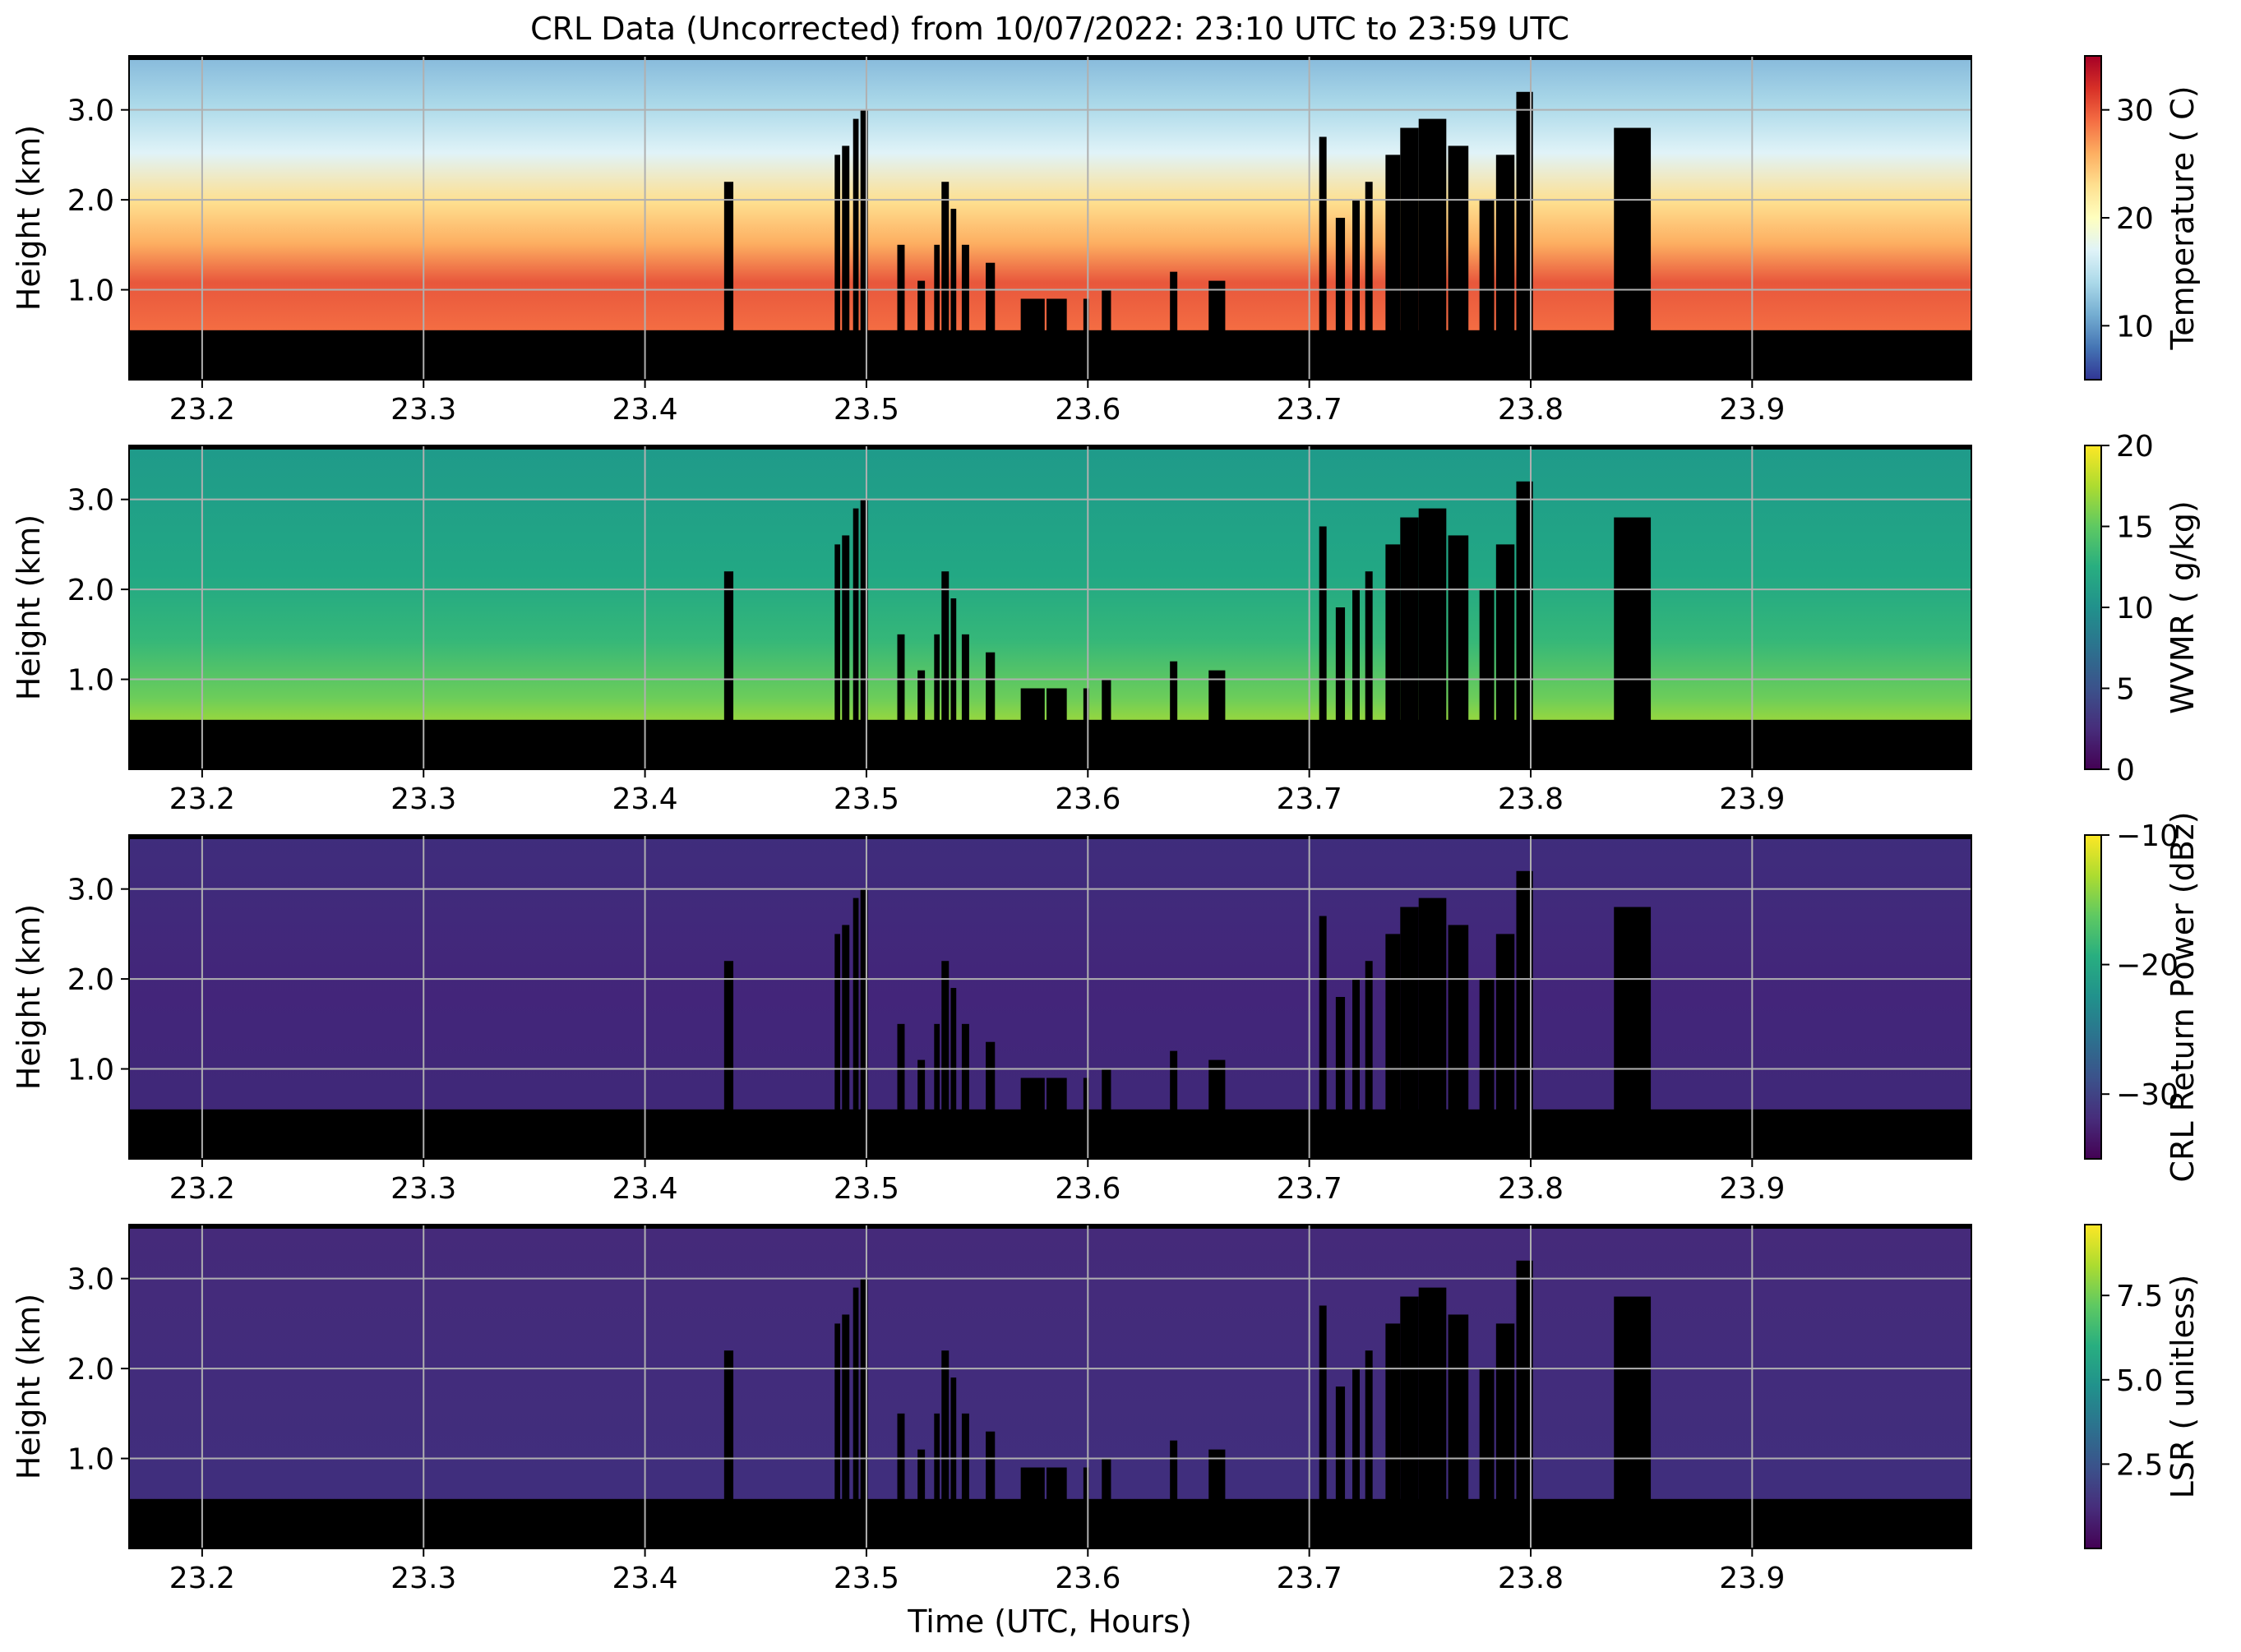 This screenshot has height=1652, width=2241. What do you see at coordinates (1309, 1578) in the screenshot?
I see `x-tick-label: 23.7` at bounding box center [1309, 1578].